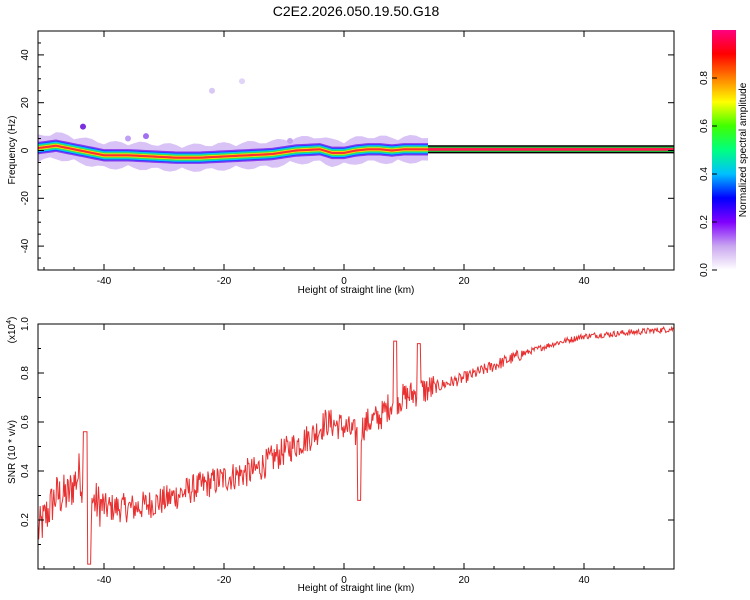 This screenshot has height=600, width=750. What do you see at coordinates (233, 151) in the screenshot?
I see `spectrogram-band-red` at bounding box center [233, 151].